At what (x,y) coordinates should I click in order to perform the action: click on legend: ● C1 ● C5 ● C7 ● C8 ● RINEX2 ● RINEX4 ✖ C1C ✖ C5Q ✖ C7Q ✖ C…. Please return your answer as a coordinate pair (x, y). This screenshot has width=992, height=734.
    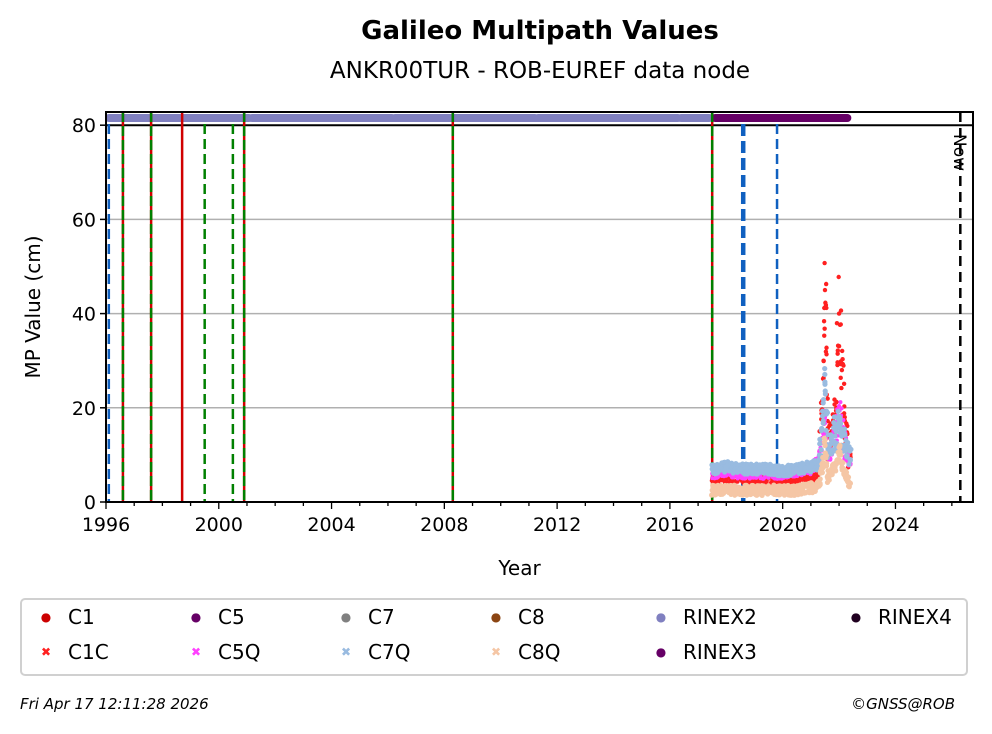
    Looking at the image, I should click on (494, 637).